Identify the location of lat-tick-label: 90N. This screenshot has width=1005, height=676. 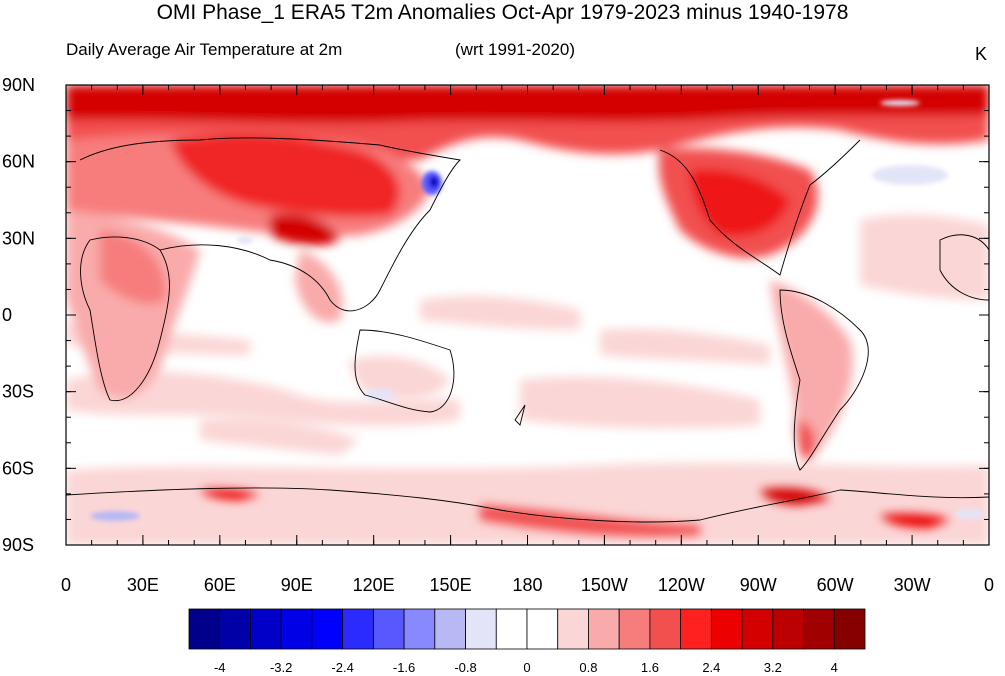
(18, 85).